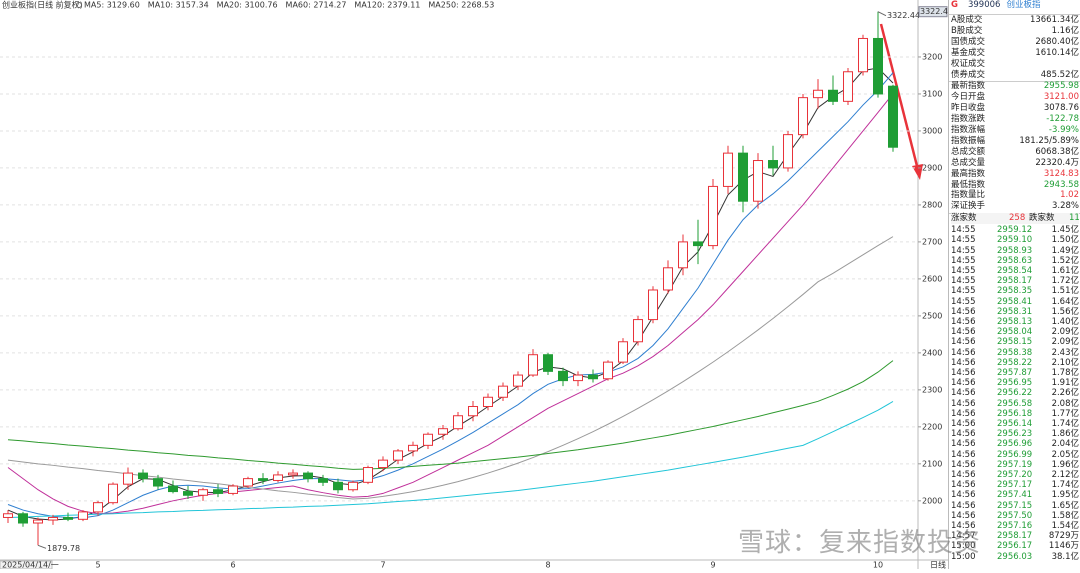  What do you see at coordinates (932, 56) in the screenshot?
I see `y-tick-label: 3200` at bounding box center [932, 56].